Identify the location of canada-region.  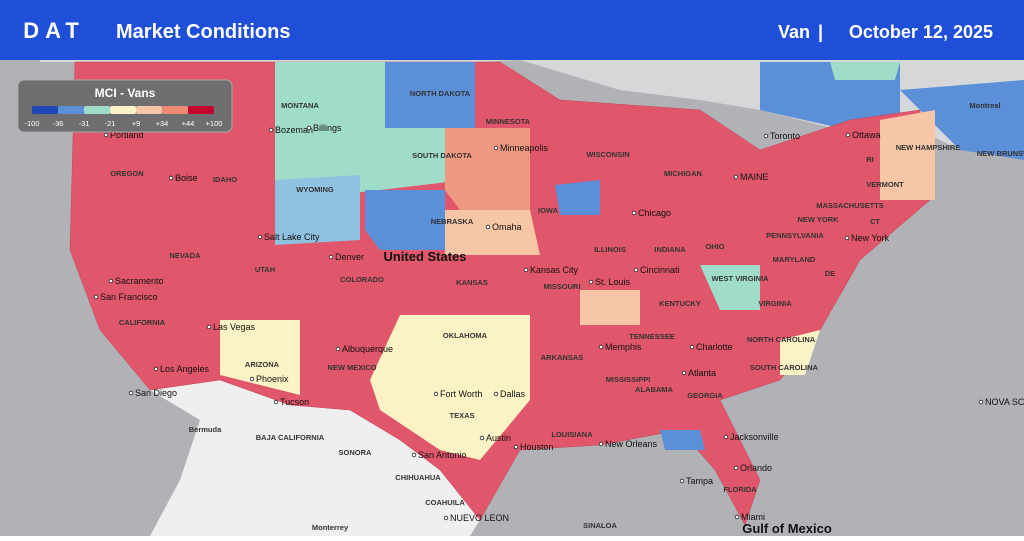
(865, 71).